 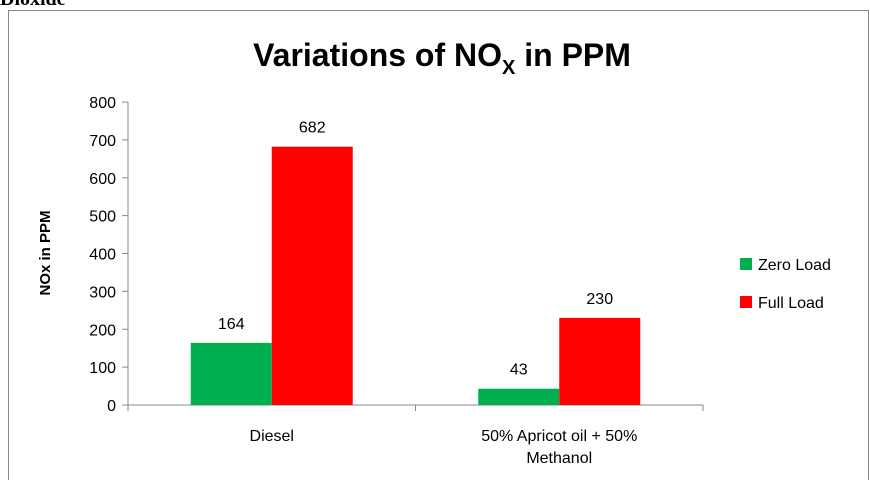 What do you see at coordinates (791, 303) in the screenshot?
I see `legend-label: Full Load` at bounding box center [791, 303].